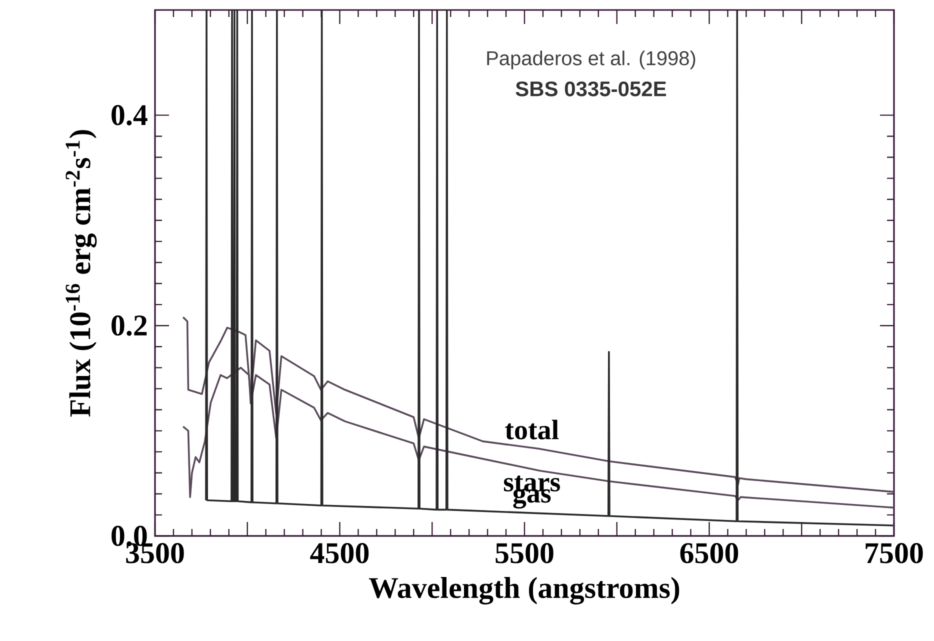  What do you see at coordinates (524, 590) in the screenshot?
I see `x-axis-title: Wavelength (angstroms)` at bounding box center [524, 590].